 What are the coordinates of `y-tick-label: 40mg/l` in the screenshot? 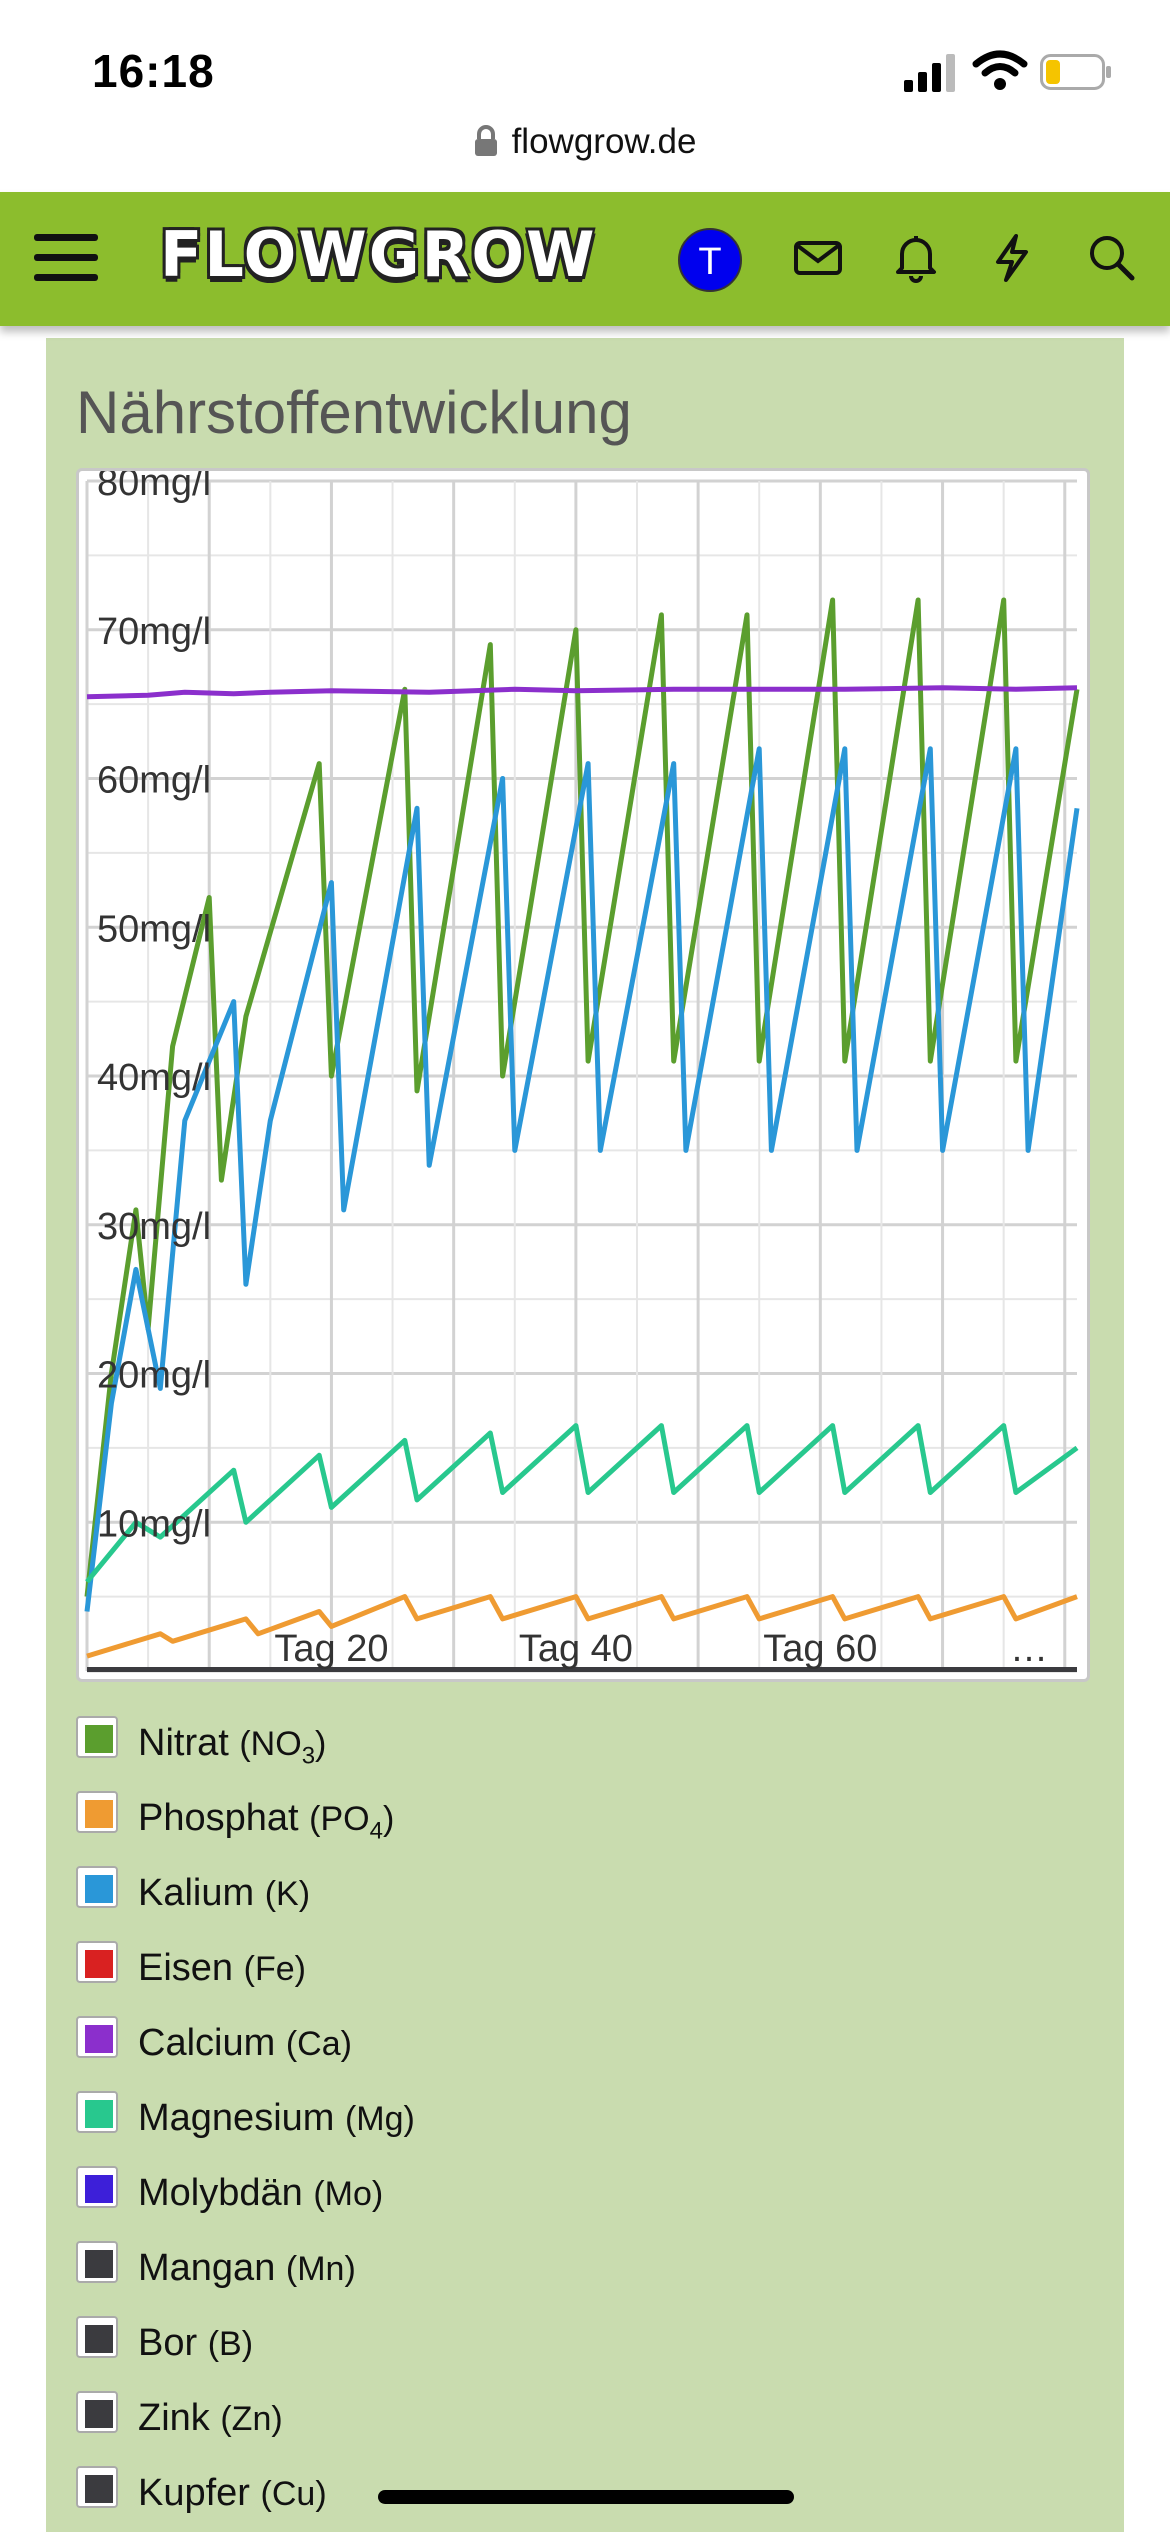 It's located at (154, 1078).